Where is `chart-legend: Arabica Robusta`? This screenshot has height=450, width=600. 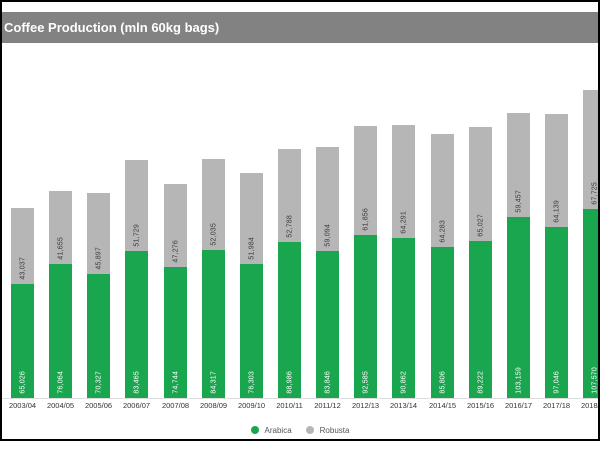
chart-legend: Arabica Robusta is located at coordinates (300, 430).